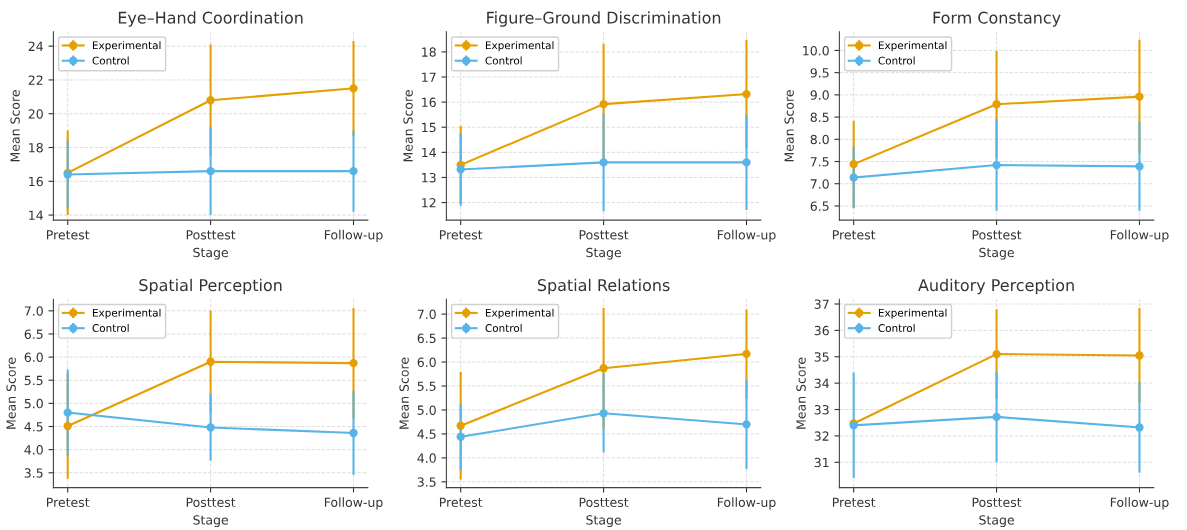 Image resolution: width=1187 pixels, height=530 pixels. Describe the element at coordinates (429, 203) in the screenshot. I see `y-tick-label: 12` at that location.